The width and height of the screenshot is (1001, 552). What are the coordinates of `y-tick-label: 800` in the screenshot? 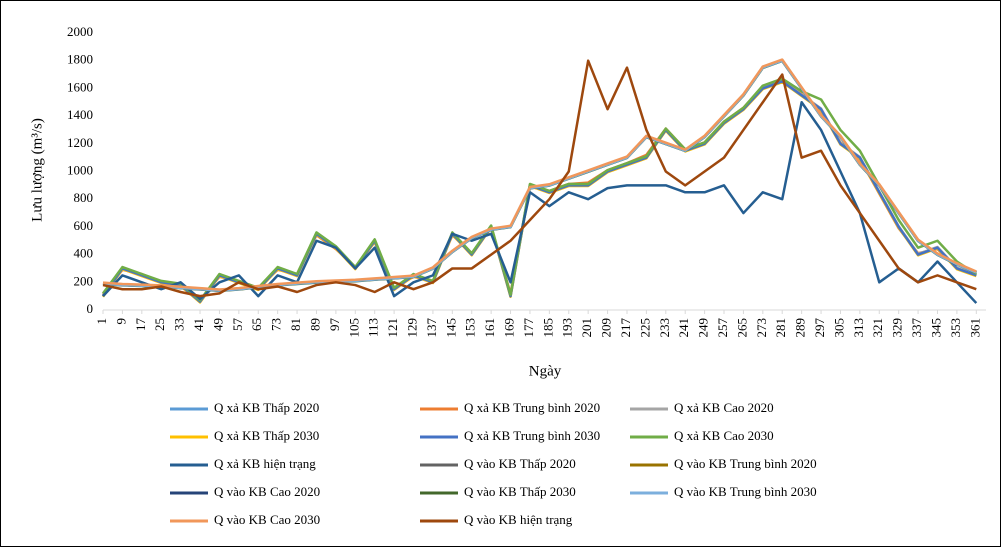 It's located at (84, 197).